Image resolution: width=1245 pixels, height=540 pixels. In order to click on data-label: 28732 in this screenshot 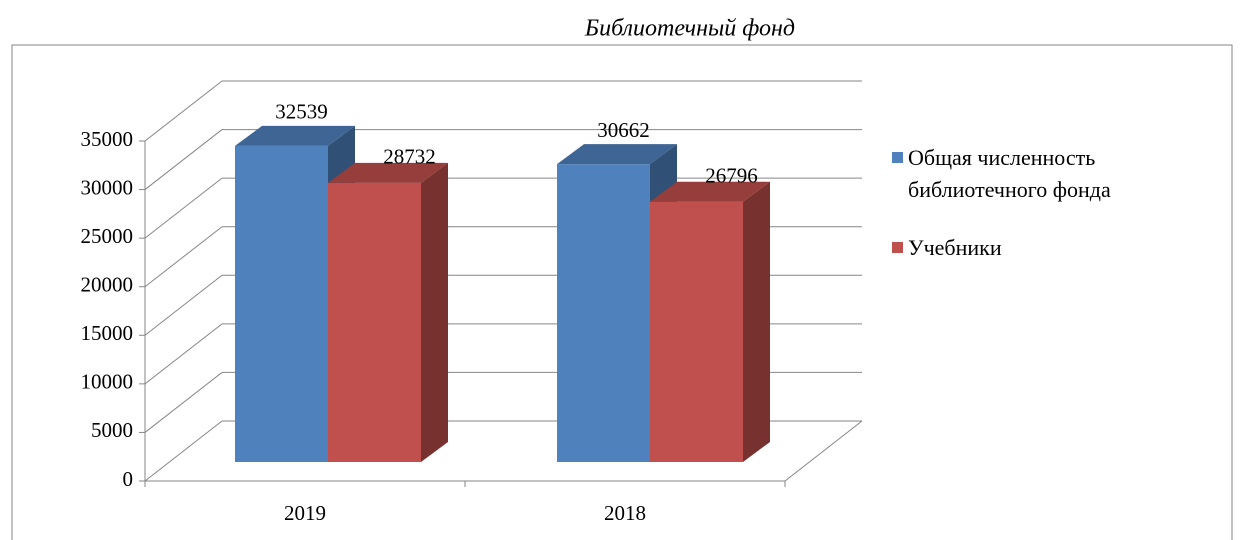, I will do `click(409, 157)`.